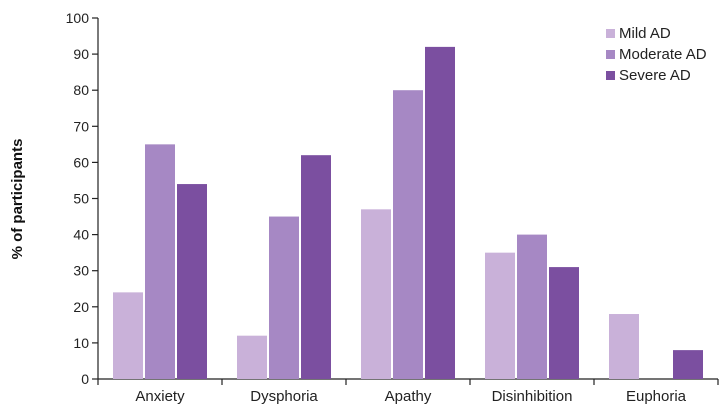 The image size is (724, 407). What do you see at coordinates (81, 126) in the screenshot?
I see `y-tick-label: 70` at bounding box center [81, 126].